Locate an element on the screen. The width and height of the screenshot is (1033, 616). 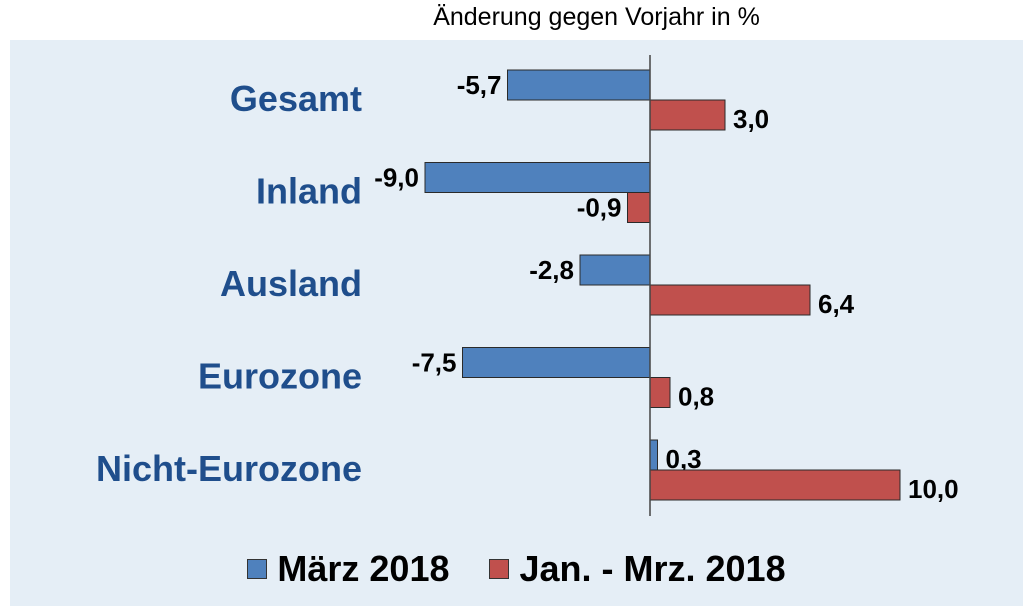
category-label-3: Eurozone is located at coordinates (280, 376).